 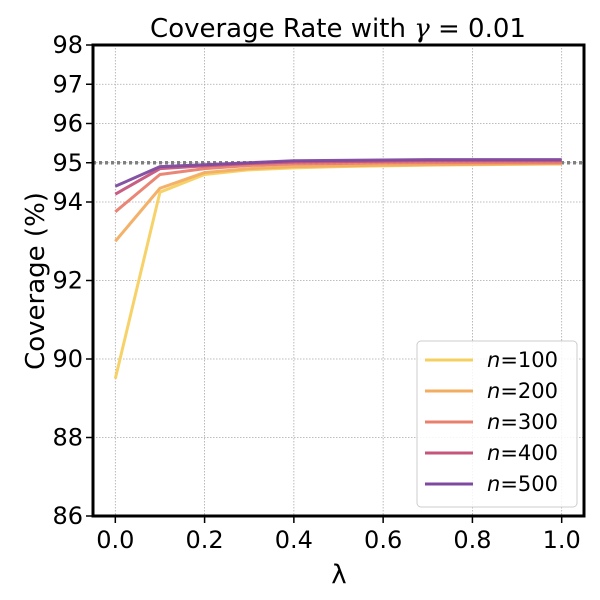 I want to click on y-axis-label: Coverage (%), so click(x=36, y=281).